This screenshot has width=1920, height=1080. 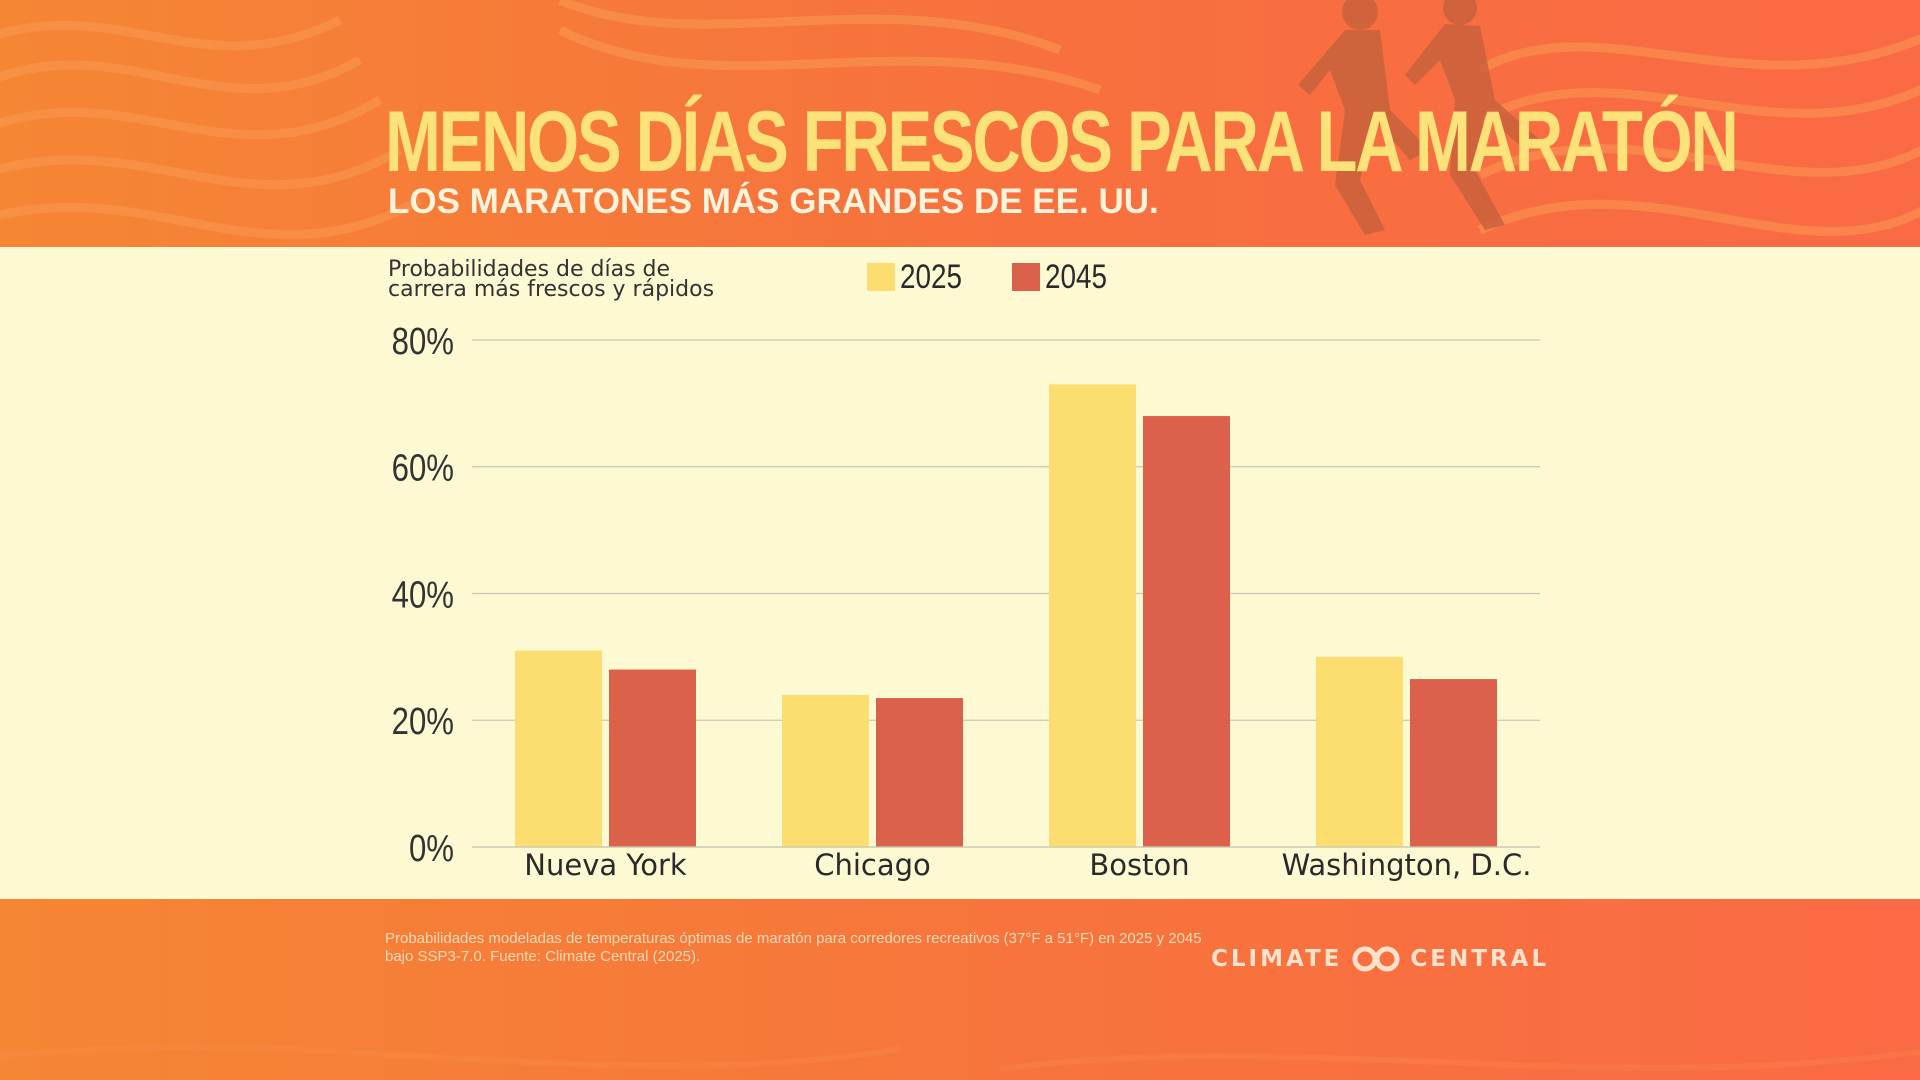 I want to click on legend: 2025 2045, so click(x=1011, y=277).